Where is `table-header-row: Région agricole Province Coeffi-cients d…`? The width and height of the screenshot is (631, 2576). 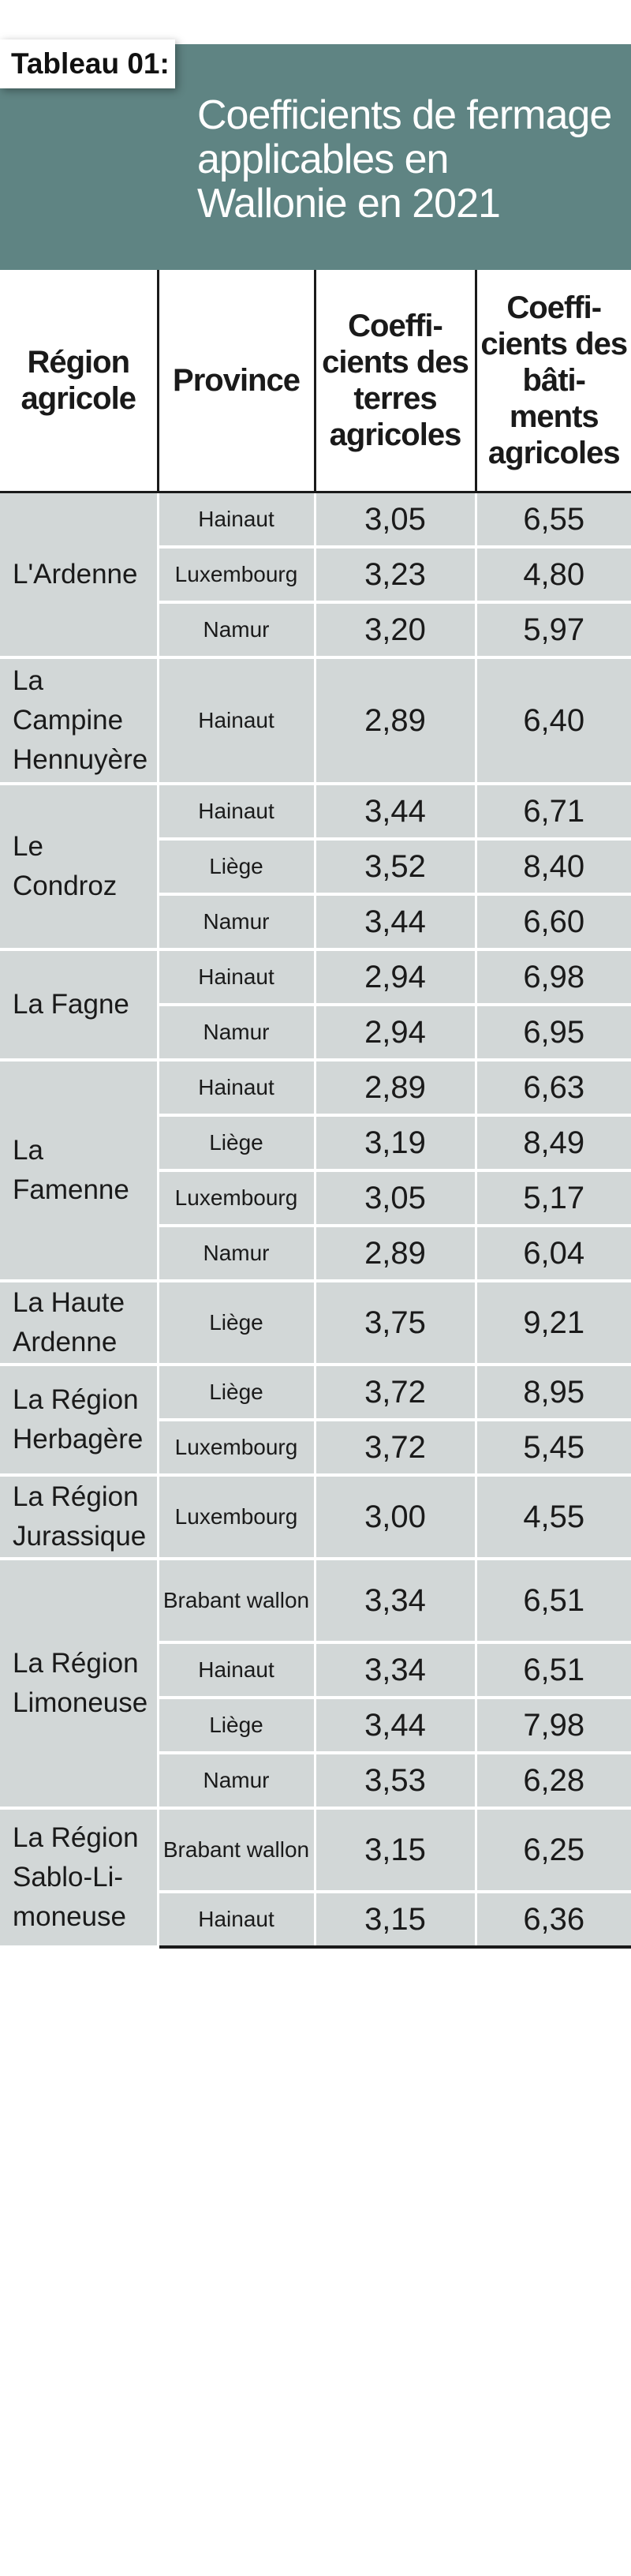 table-header-row: Région agricole Province Coeffi-cients d… is located at coordinates (315, 381).